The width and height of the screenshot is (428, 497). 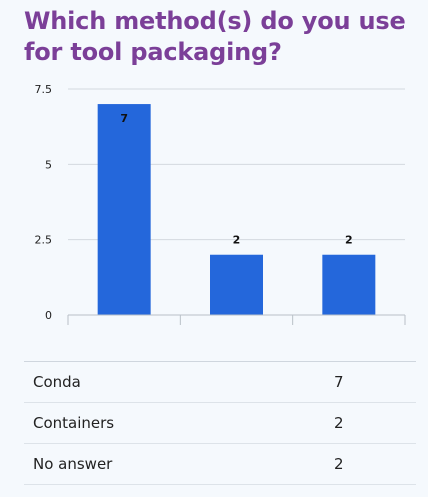 I want to click on y-tick-label: 7.5, so click(x=44, y=89).